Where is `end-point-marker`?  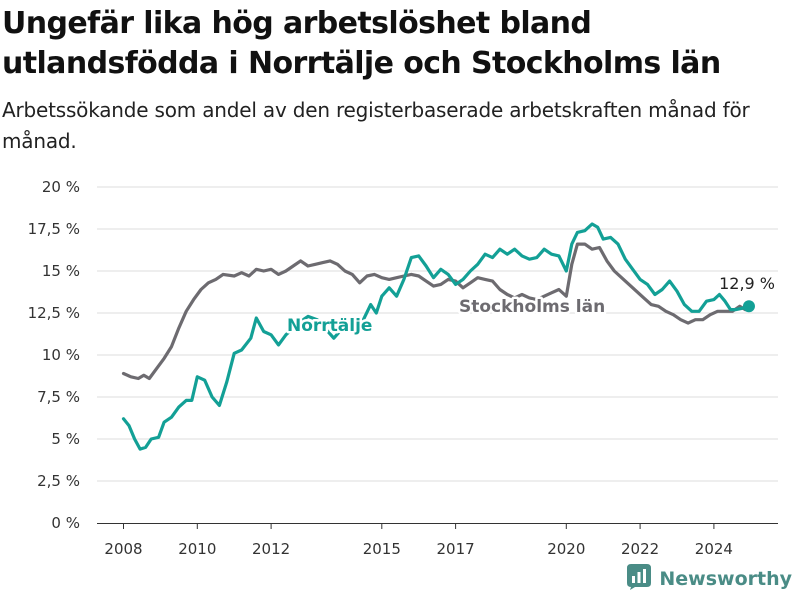 end-point-marker is located at coordinates (748, 306).